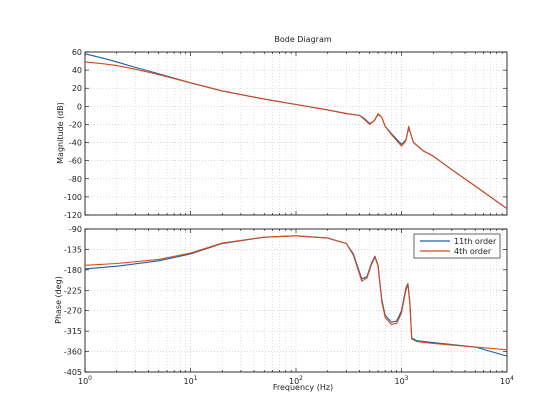 The image size is (560, 420). Describe the element at coordinates (73, 270) in the screenshot. I see `phase-y-tick-label: -180` at that location.